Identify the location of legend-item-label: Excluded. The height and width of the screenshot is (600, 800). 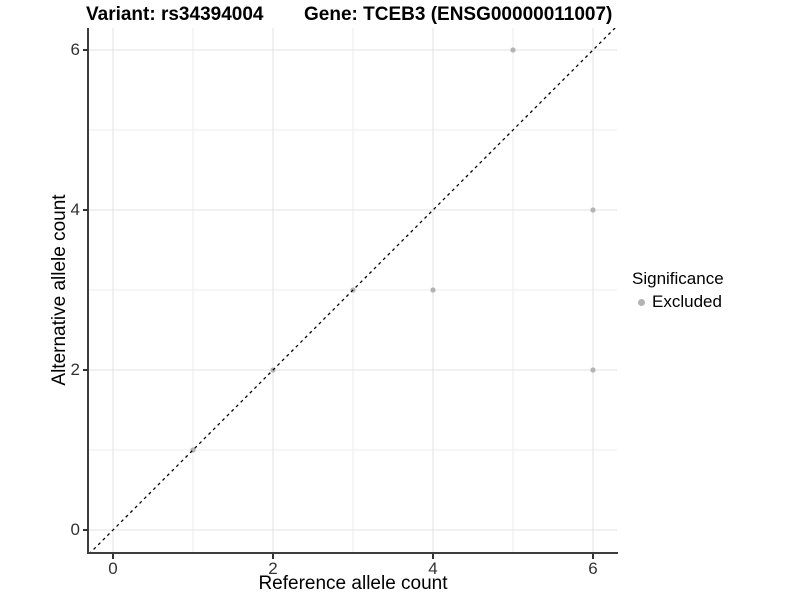
(687, 301).